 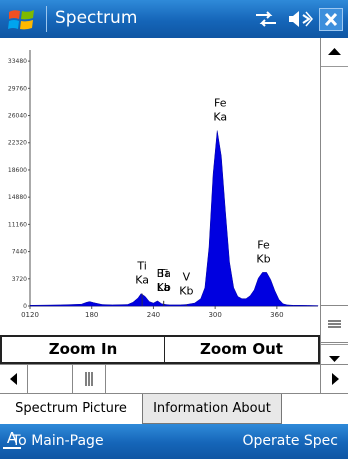 I want to click on y-tick-label: 18600, so click(x=17, y=170).